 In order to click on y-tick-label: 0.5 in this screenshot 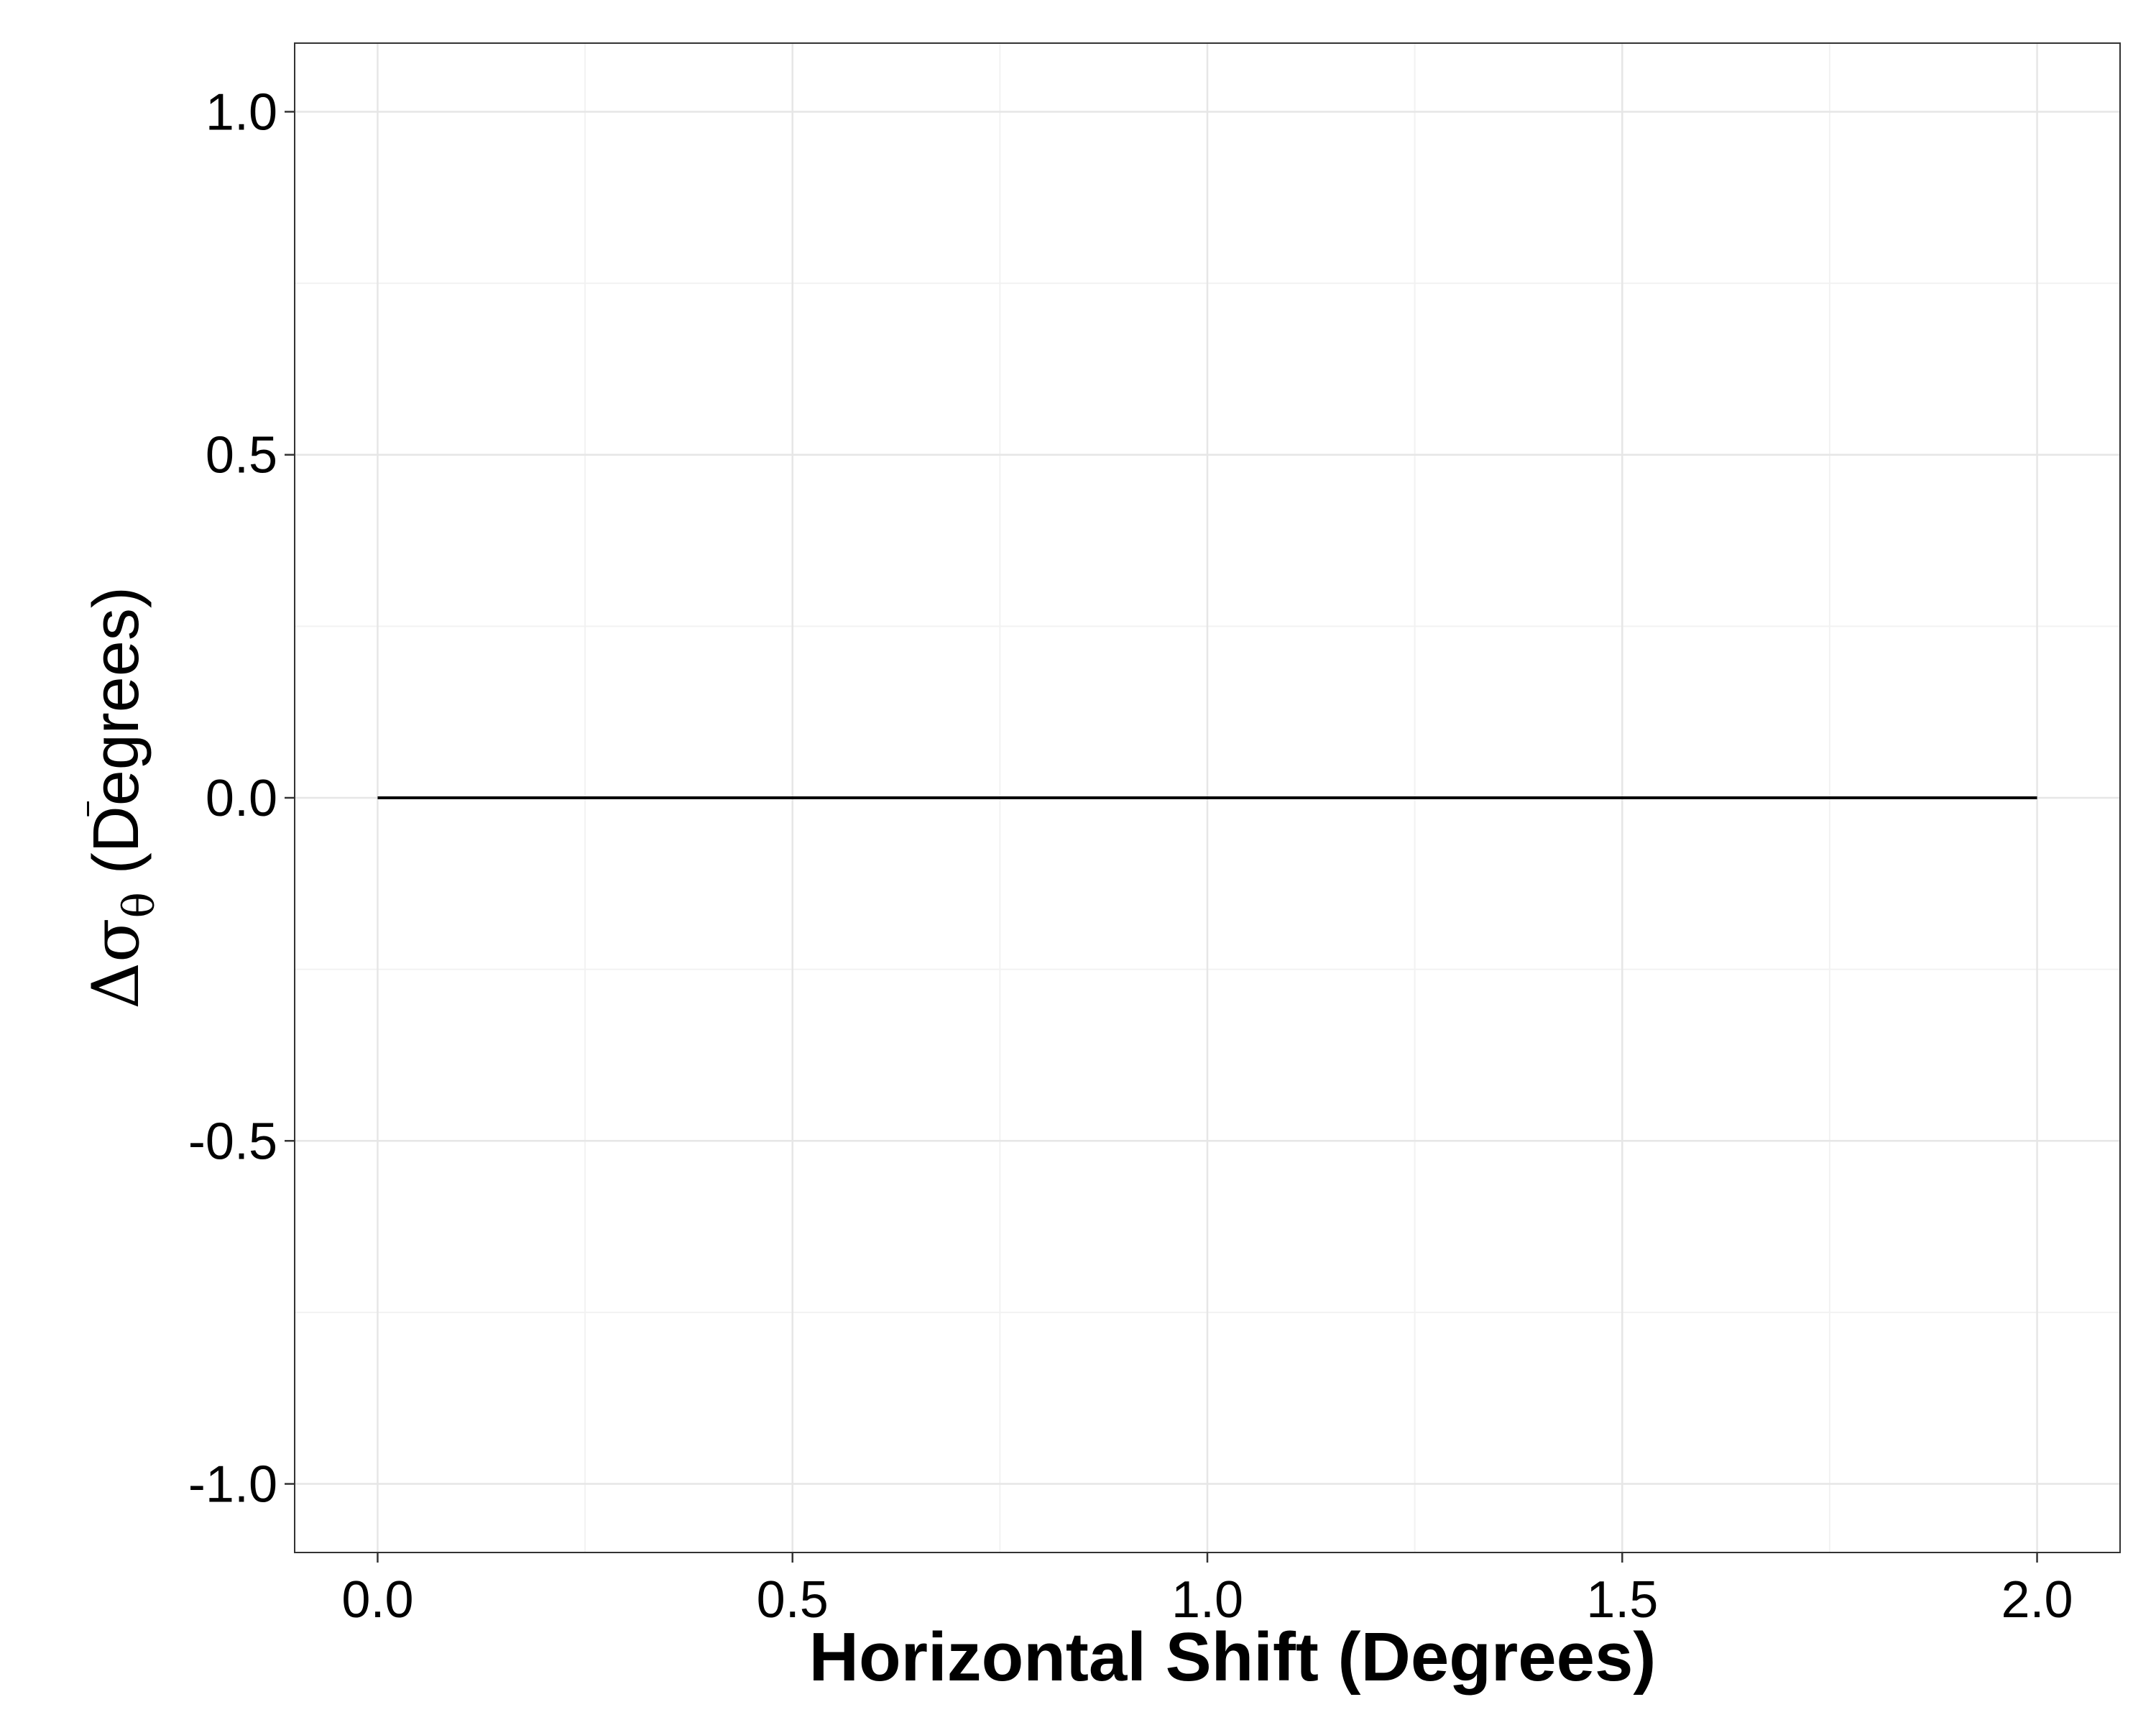, I will do `click(242, 455)`.